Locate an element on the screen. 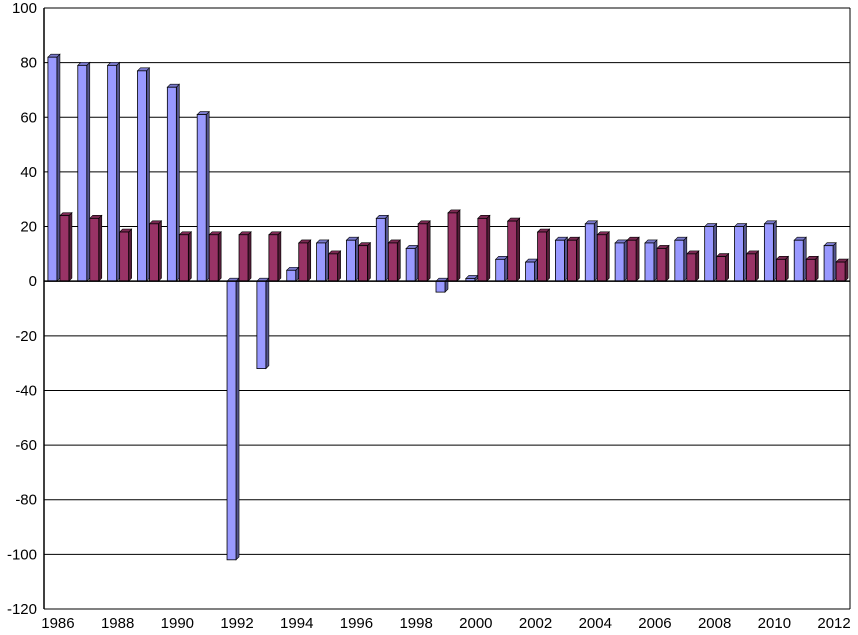 The width and height of the screenshot is (858, 635). x-tick-label: 1990 is located at coordinates (177, 623).